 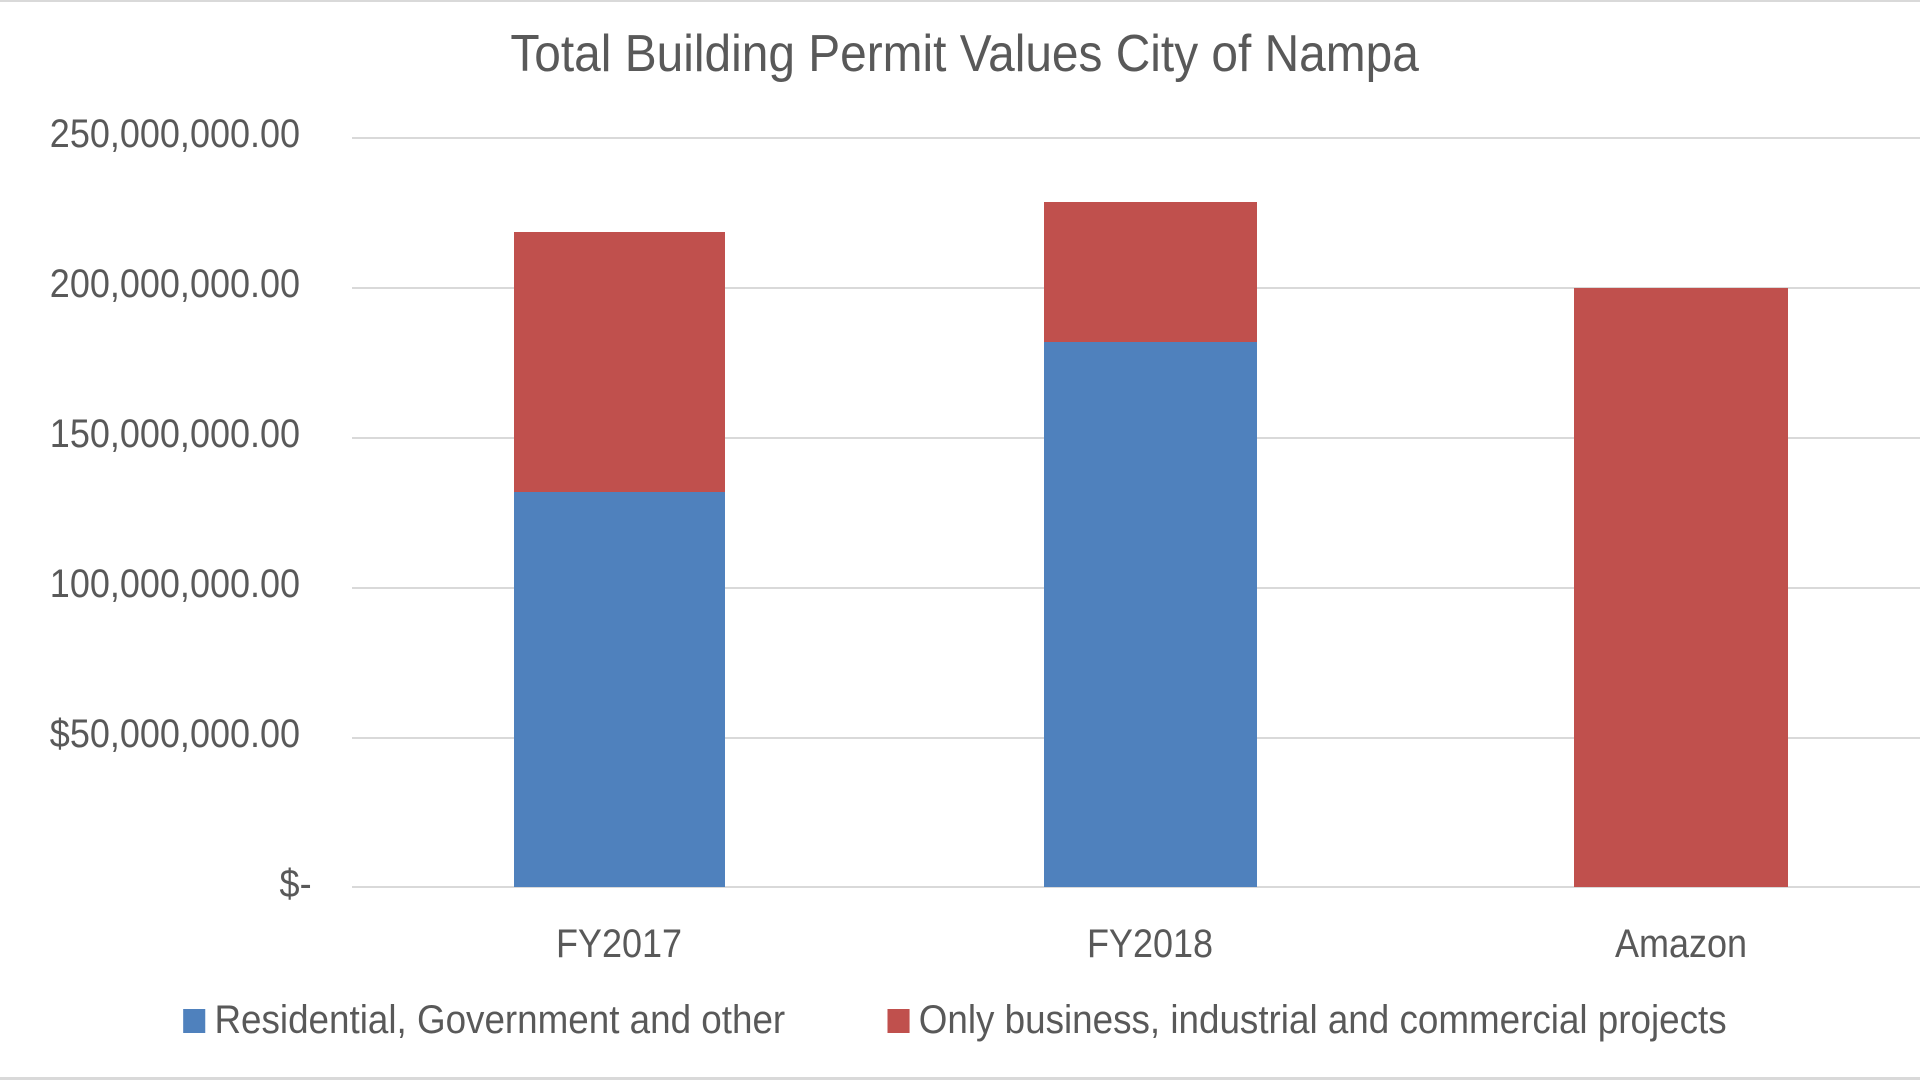 What do you see at coordinates (619, 944) in the screenshot?
I see `x-tick-fy2017: FY2017` at bounding box center [619, 944].